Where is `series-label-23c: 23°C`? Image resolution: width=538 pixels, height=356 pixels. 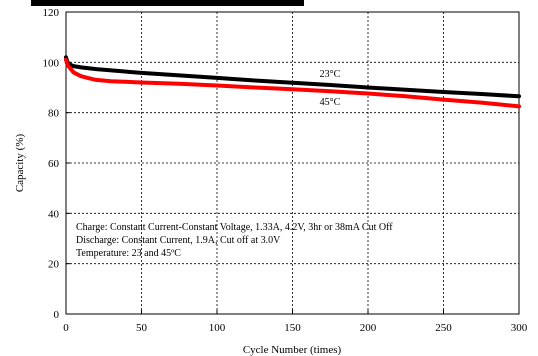 series-label-23c: 23°C is located at coordinates (330, 74).